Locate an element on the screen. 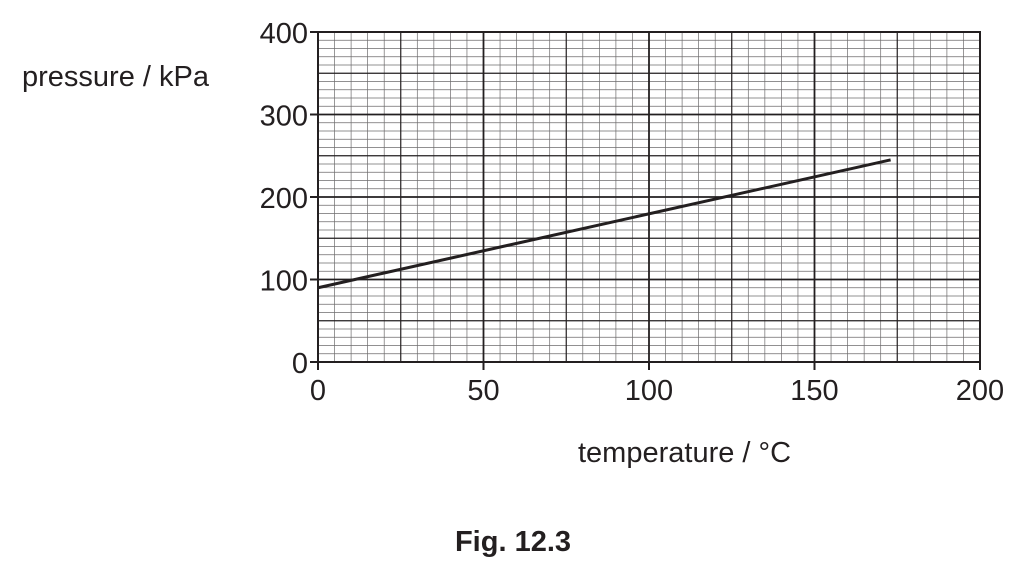 Image resolution: width=1026 pixels, height=582 pixels. x-tick-label: 50 is located at coordinates (483, 391).